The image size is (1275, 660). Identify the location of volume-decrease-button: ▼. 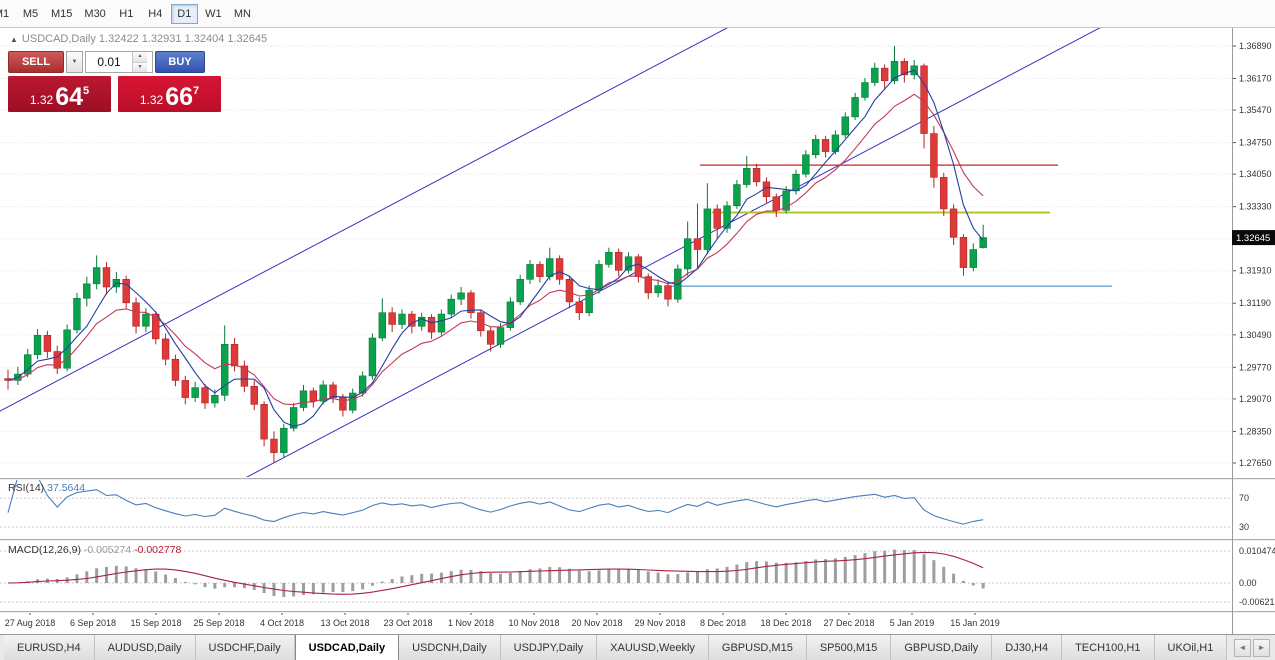
(140, 67).